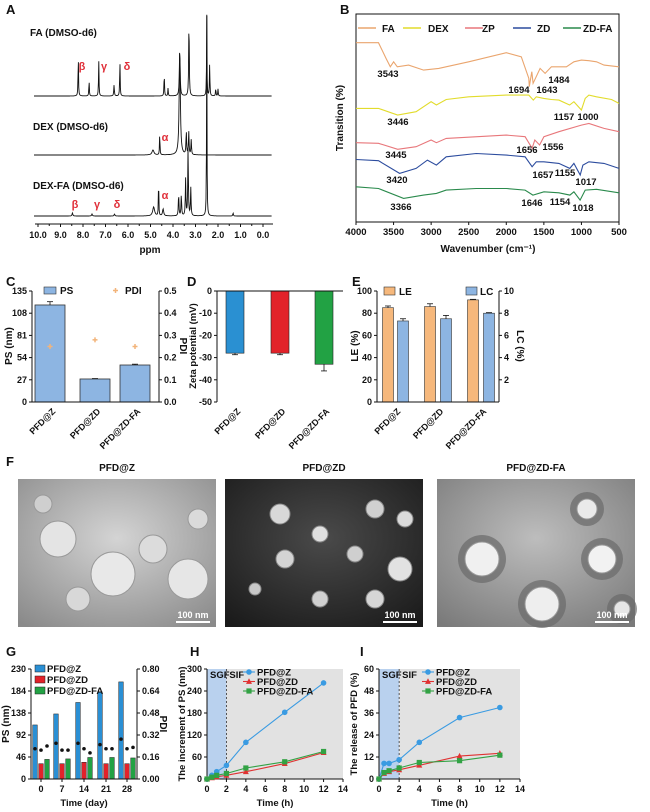 The image size is (650, 812). I want to click on y-tick-label: 0.4, so click(170, 313).